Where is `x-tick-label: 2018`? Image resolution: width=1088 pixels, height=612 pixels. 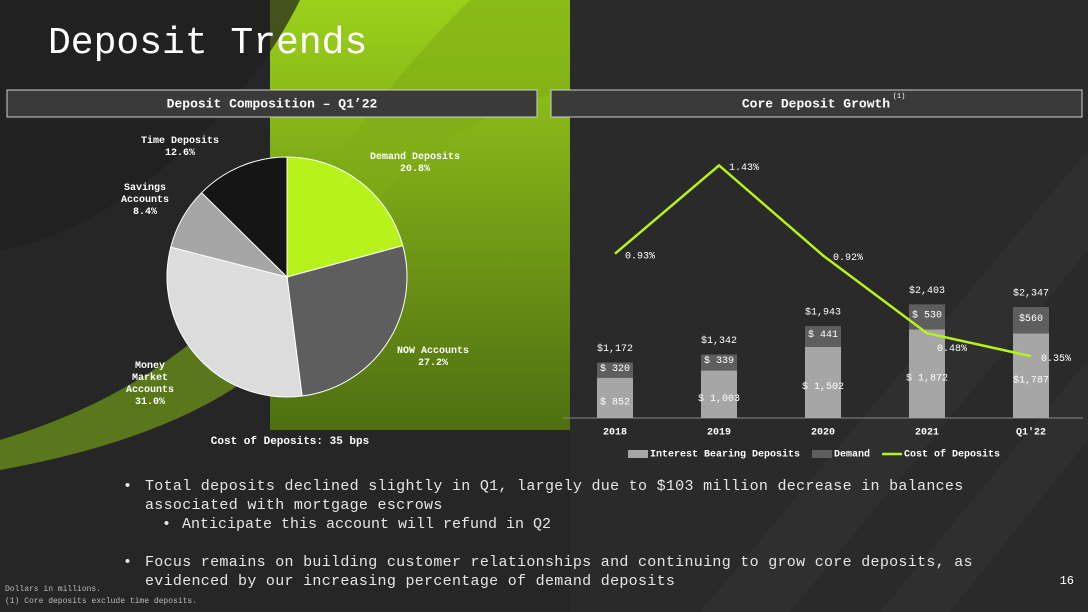 x-tick-label: 2018 is located at coordinates (615, 433).